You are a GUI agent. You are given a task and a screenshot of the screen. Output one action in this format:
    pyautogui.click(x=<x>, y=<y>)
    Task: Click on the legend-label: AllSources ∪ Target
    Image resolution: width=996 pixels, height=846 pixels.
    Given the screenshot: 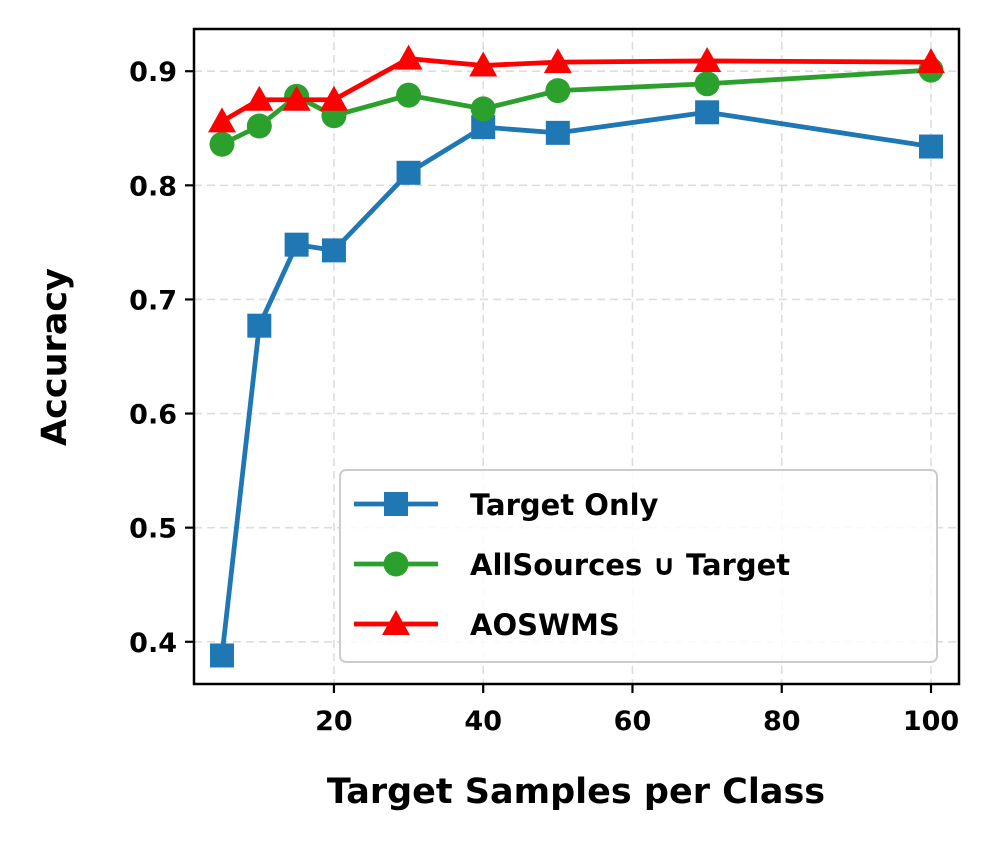 What is the action you would take?
    pyautogui.click(x=630, y=565)
    